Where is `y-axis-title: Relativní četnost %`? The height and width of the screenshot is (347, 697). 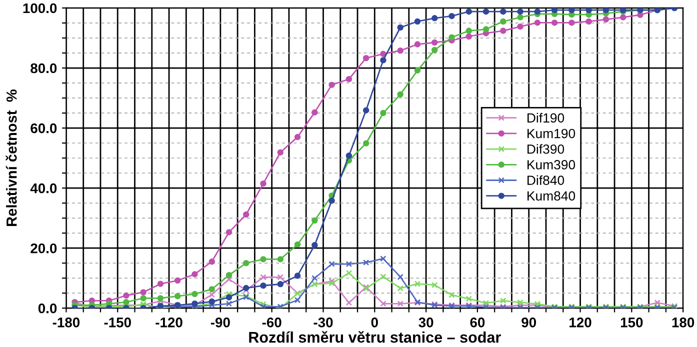
y-axis-title: Relativní četnost % is located at coordinates (11, 158).